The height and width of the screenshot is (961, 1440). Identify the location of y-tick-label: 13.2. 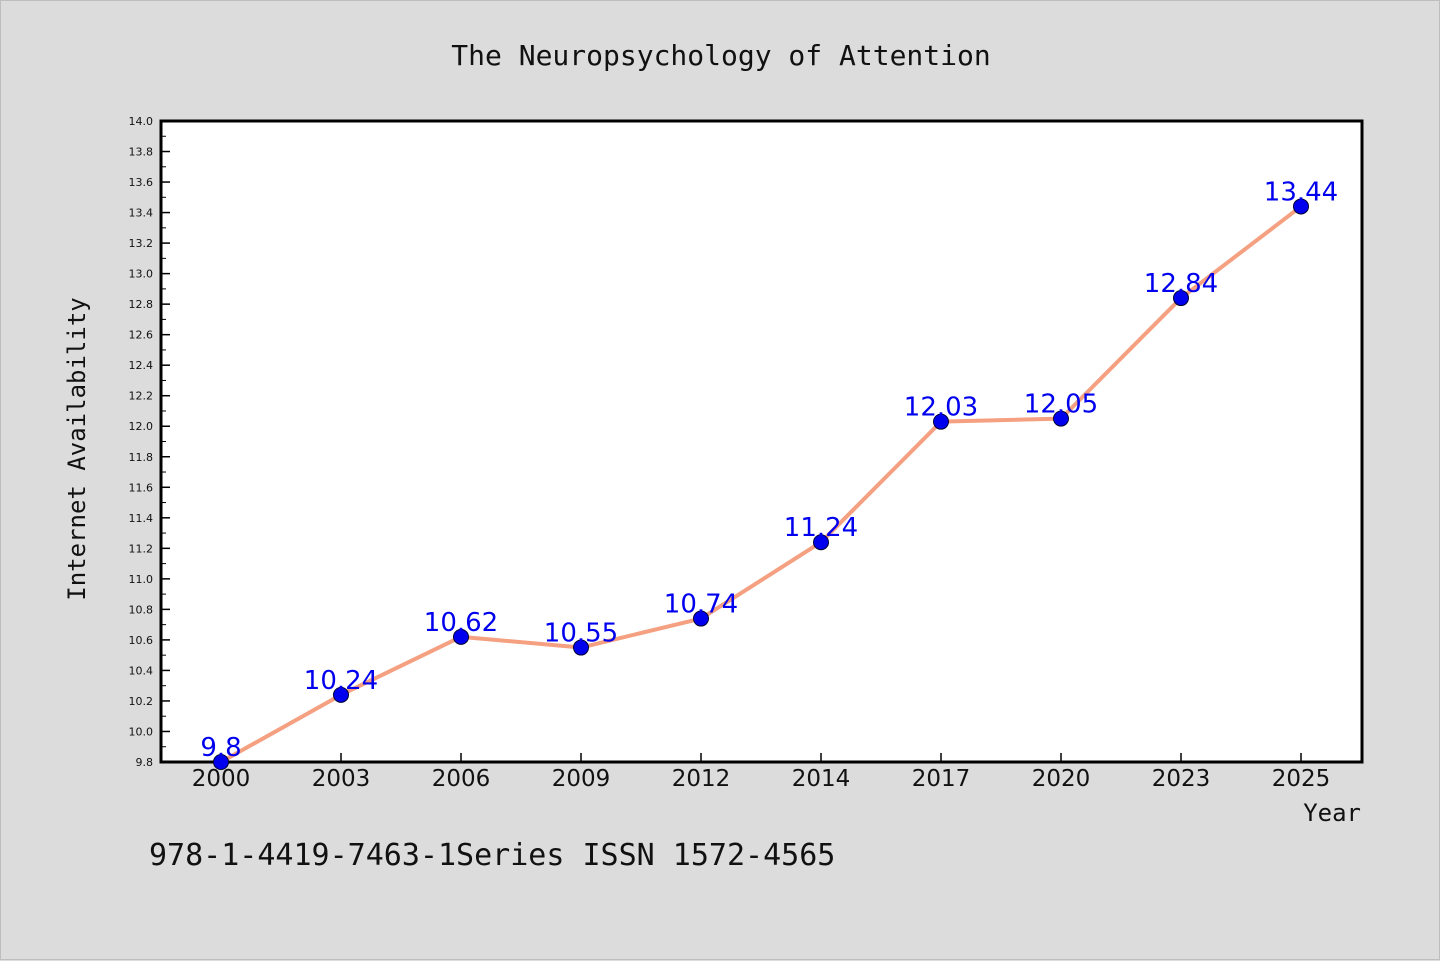
(141, 243).